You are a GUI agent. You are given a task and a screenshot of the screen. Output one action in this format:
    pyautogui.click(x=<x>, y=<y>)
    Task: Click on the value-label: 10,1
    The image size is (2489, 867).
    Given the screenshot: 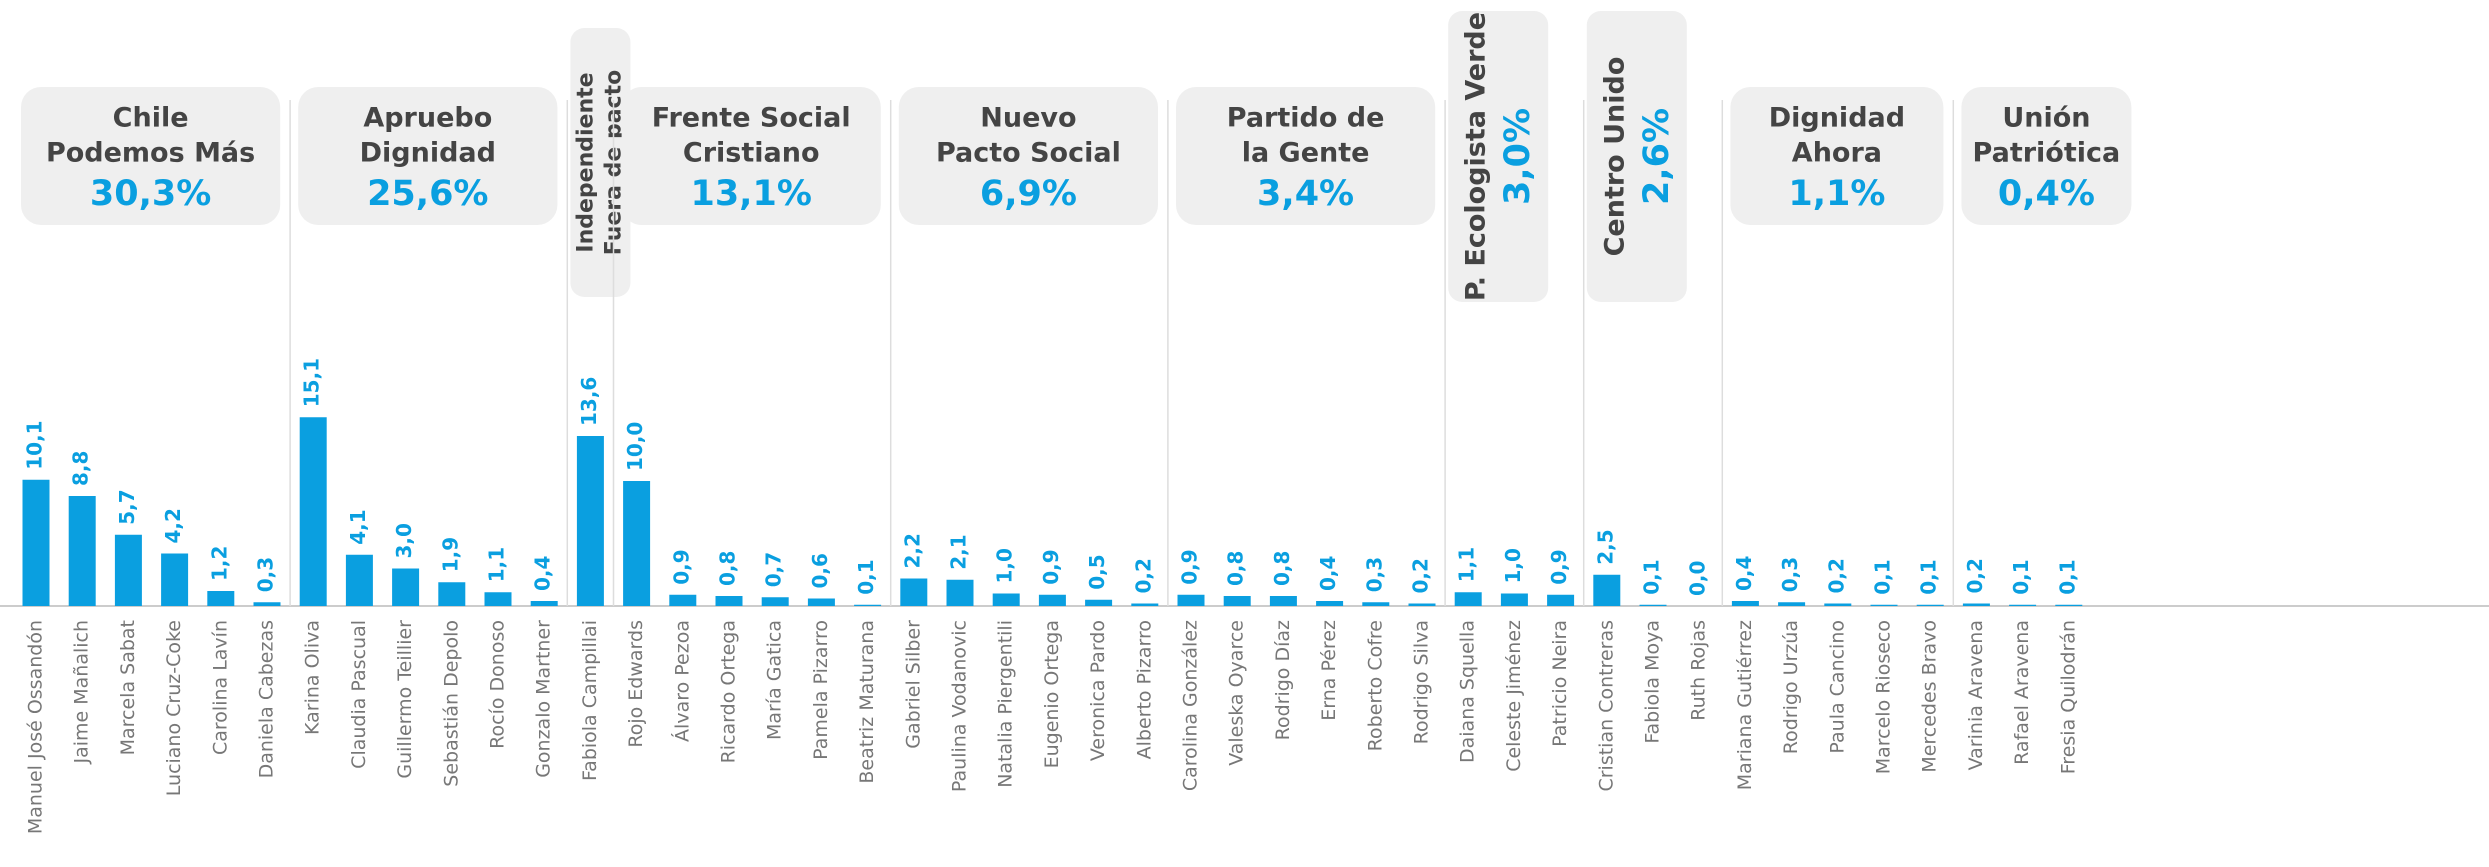 What is the action you would take?
    pyautogui.click(x=35, y=444)
    